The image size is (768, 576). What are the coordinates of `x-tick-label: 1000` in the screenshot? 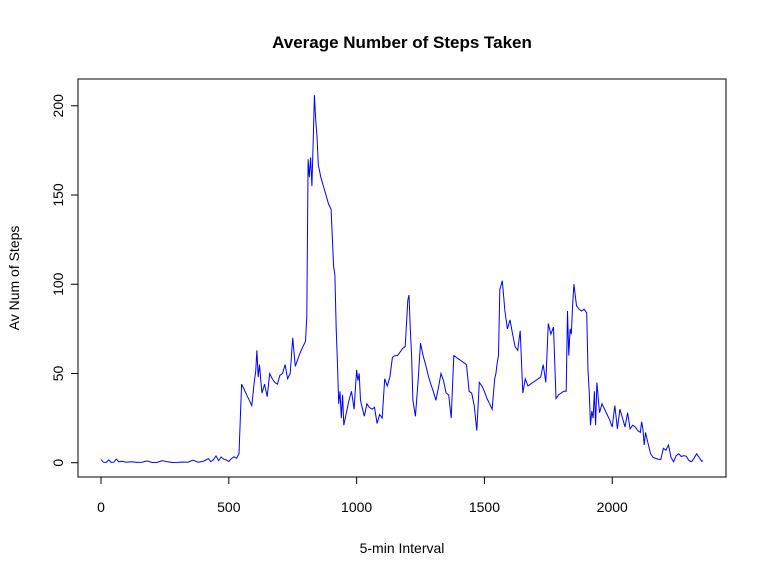 It's located at (356, 507).